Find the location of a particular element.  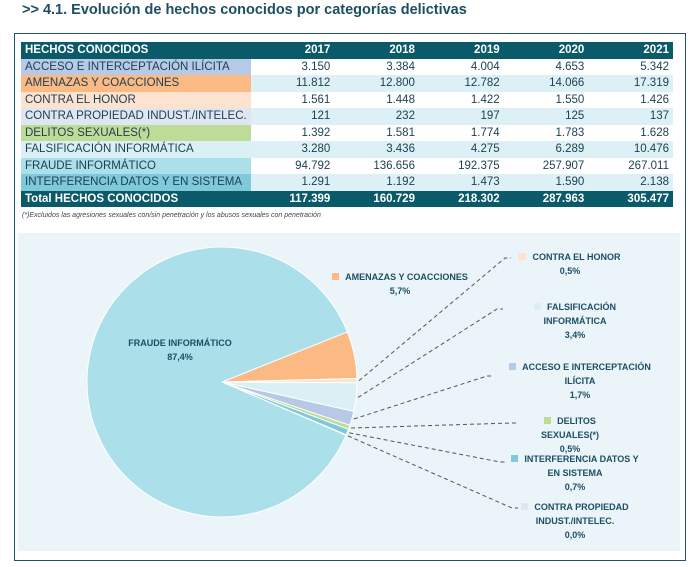

header-cell: 2018 is located at coordinates (376, 50).